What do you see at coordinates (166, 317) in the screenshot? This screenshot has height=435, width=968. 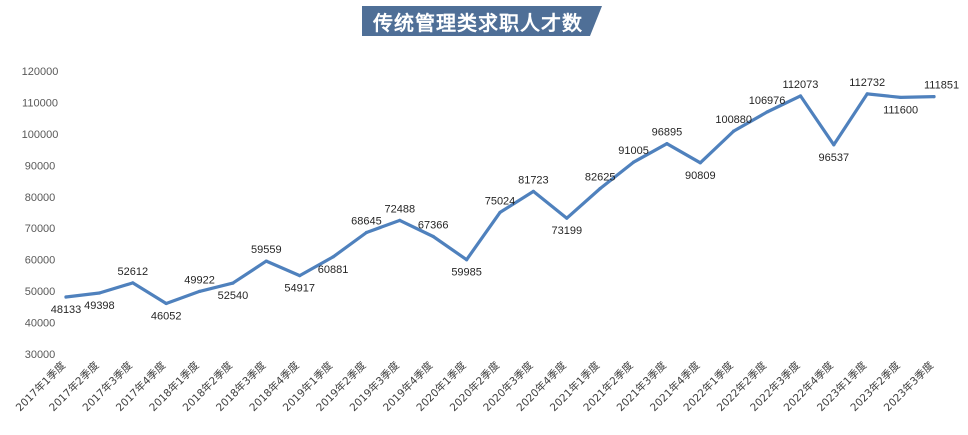 I see `data-label: 46052` at bounding box center [166, 317].